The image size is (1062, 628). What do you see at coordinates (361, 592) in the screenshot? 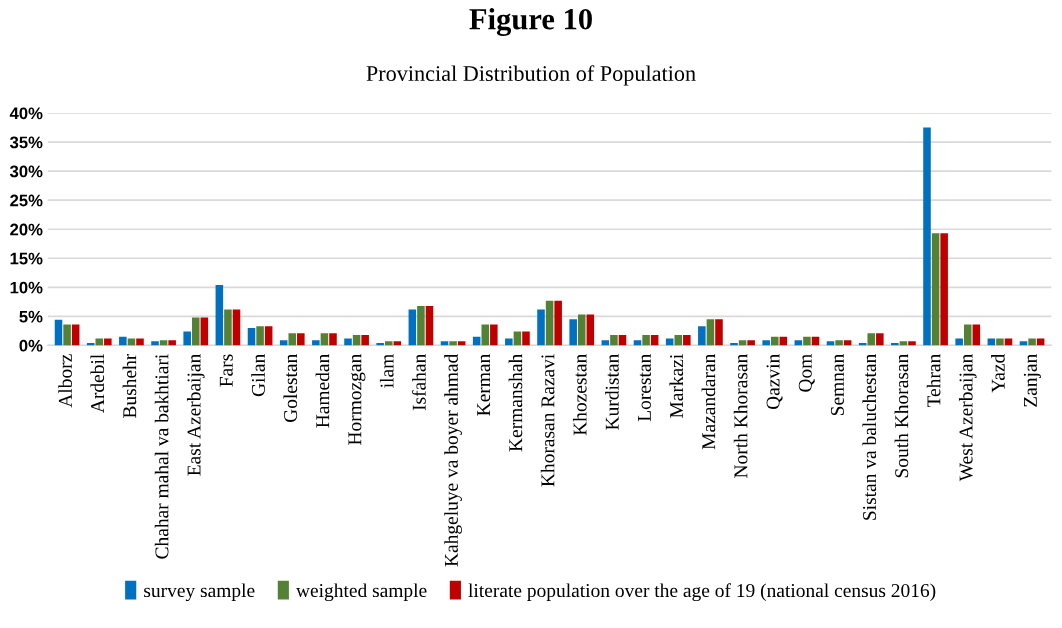
I see `legend-label: weighted sample` at bounding box center [361, 592].